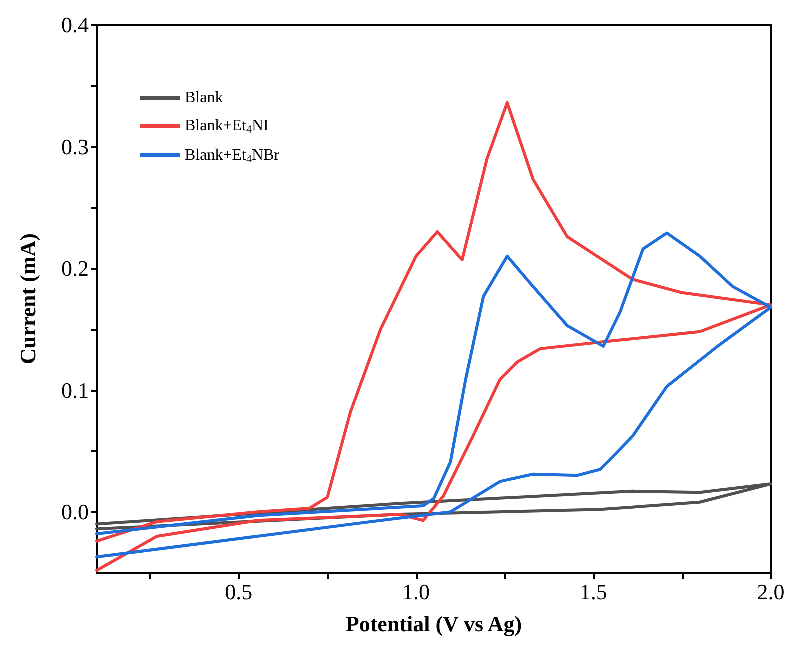  Describe the element at coordinates (239, 592) in the screenshot. I see `x-tick-label: 0.5` at that location.